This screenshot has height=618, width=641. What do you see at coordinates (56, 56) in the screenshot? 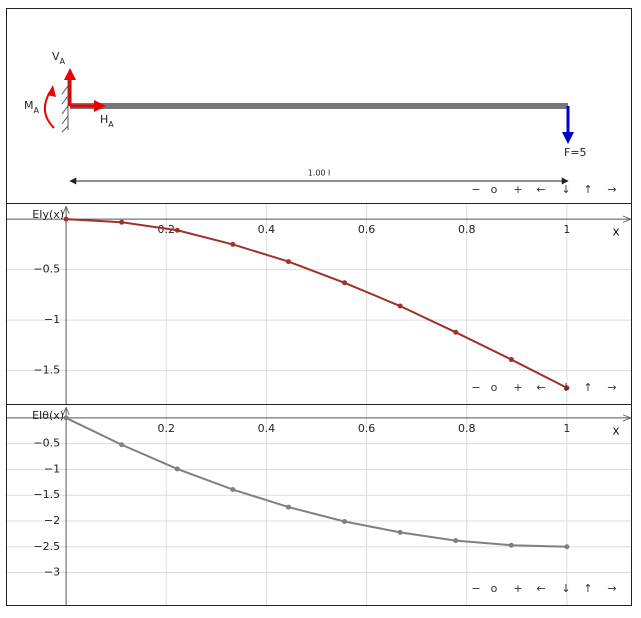
I see `label: V` at bounding box center [56, 56].